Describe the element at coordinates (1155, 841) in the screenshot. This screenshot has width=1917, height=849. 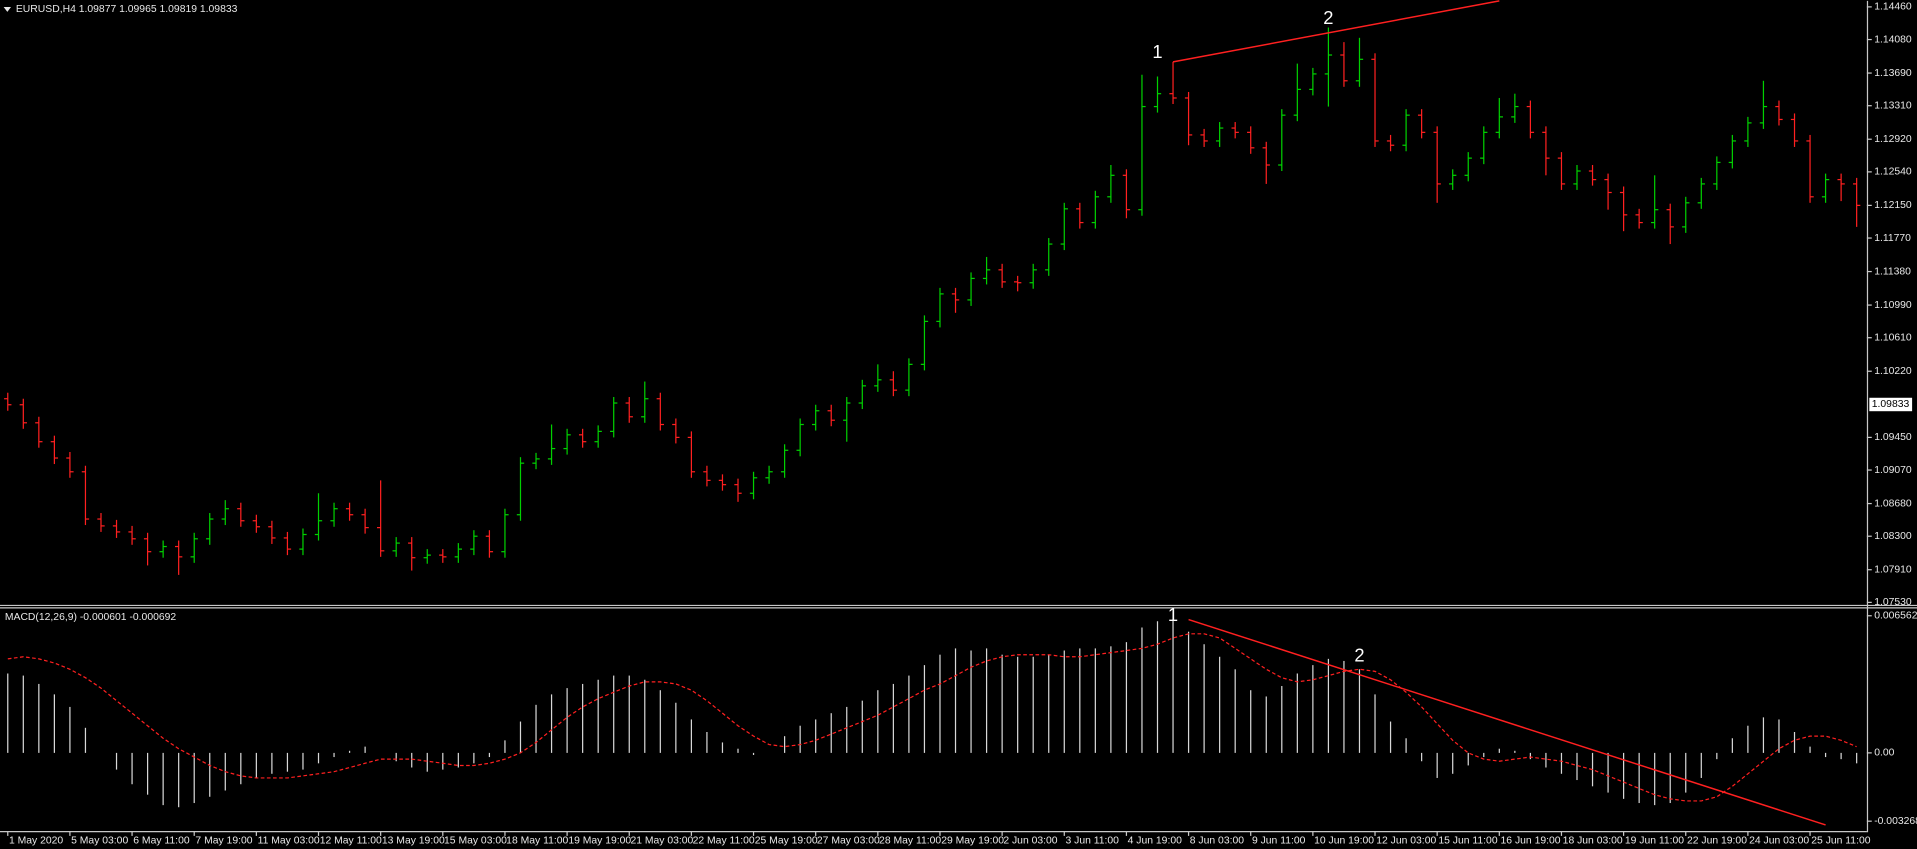
I see `x-tick-label: 4 Jun 19:00` at that location.